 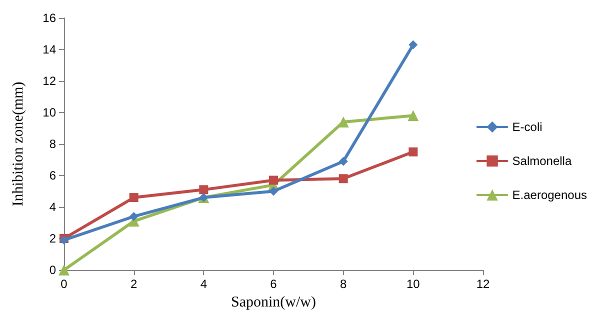 What do you see at coordinates (134, 284) in the screenshot?
I see `x-tick-label: 2` at bounding box center [134, 284].